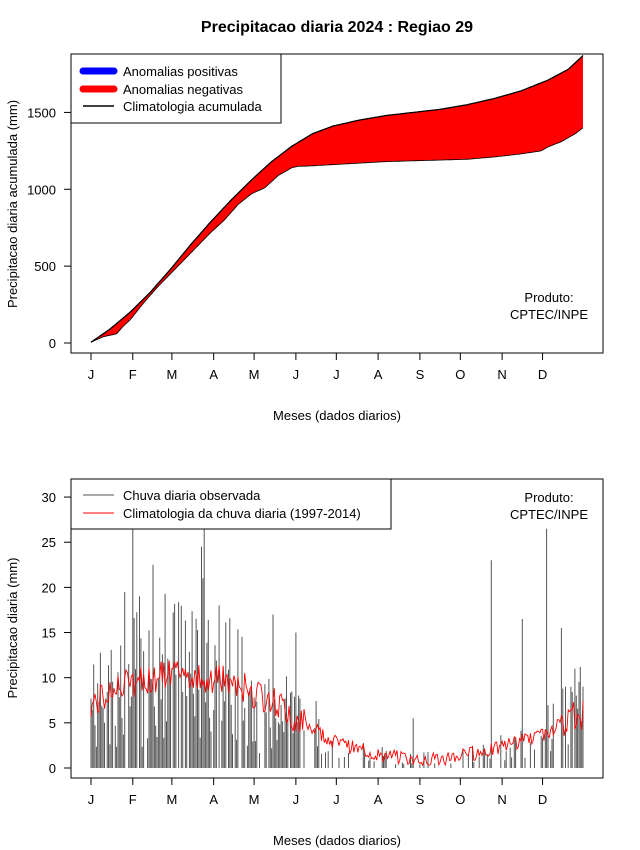  Describe the element at coordinates (501, 374) in the screenshot. I see `cumulative-x-tick-label-10: N` at that location.